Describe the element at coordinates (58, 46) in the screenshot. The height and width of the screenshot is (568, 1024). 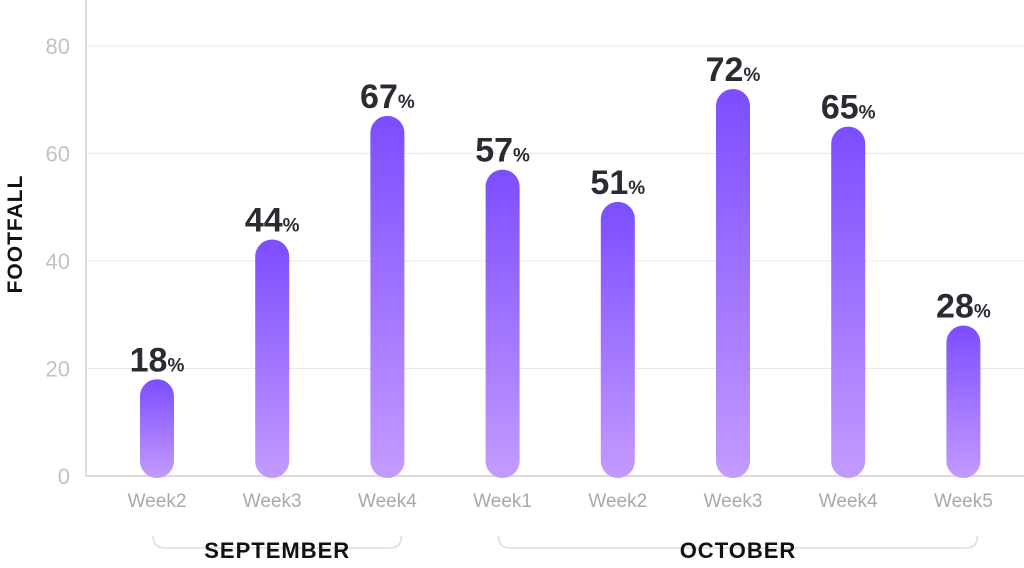
I see `y-tick-label: 80` at that location.